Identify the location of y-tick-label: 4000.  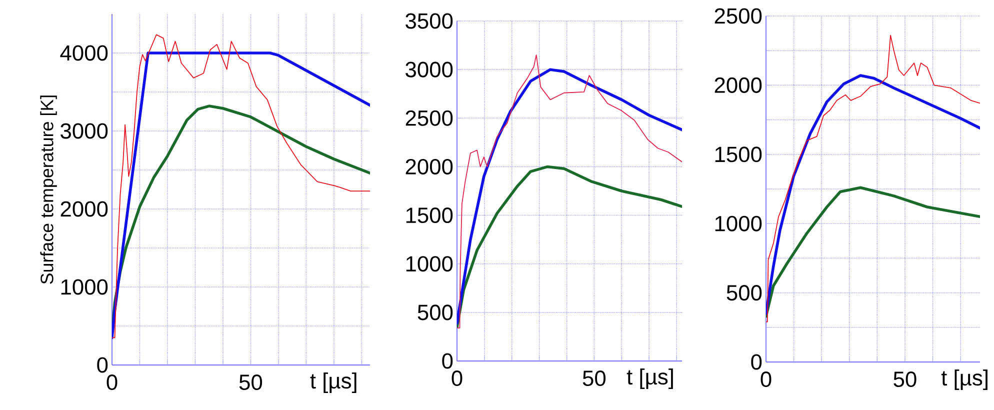
(84, 53).